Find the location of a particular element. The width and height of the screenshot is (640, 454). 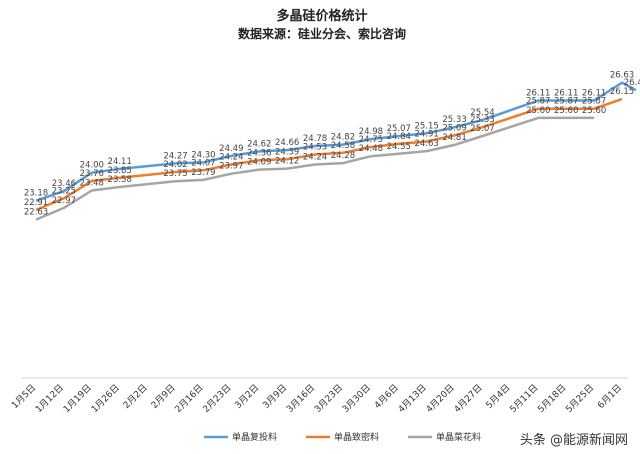

data-label: 24.62 is located at coordinates (259, 144).